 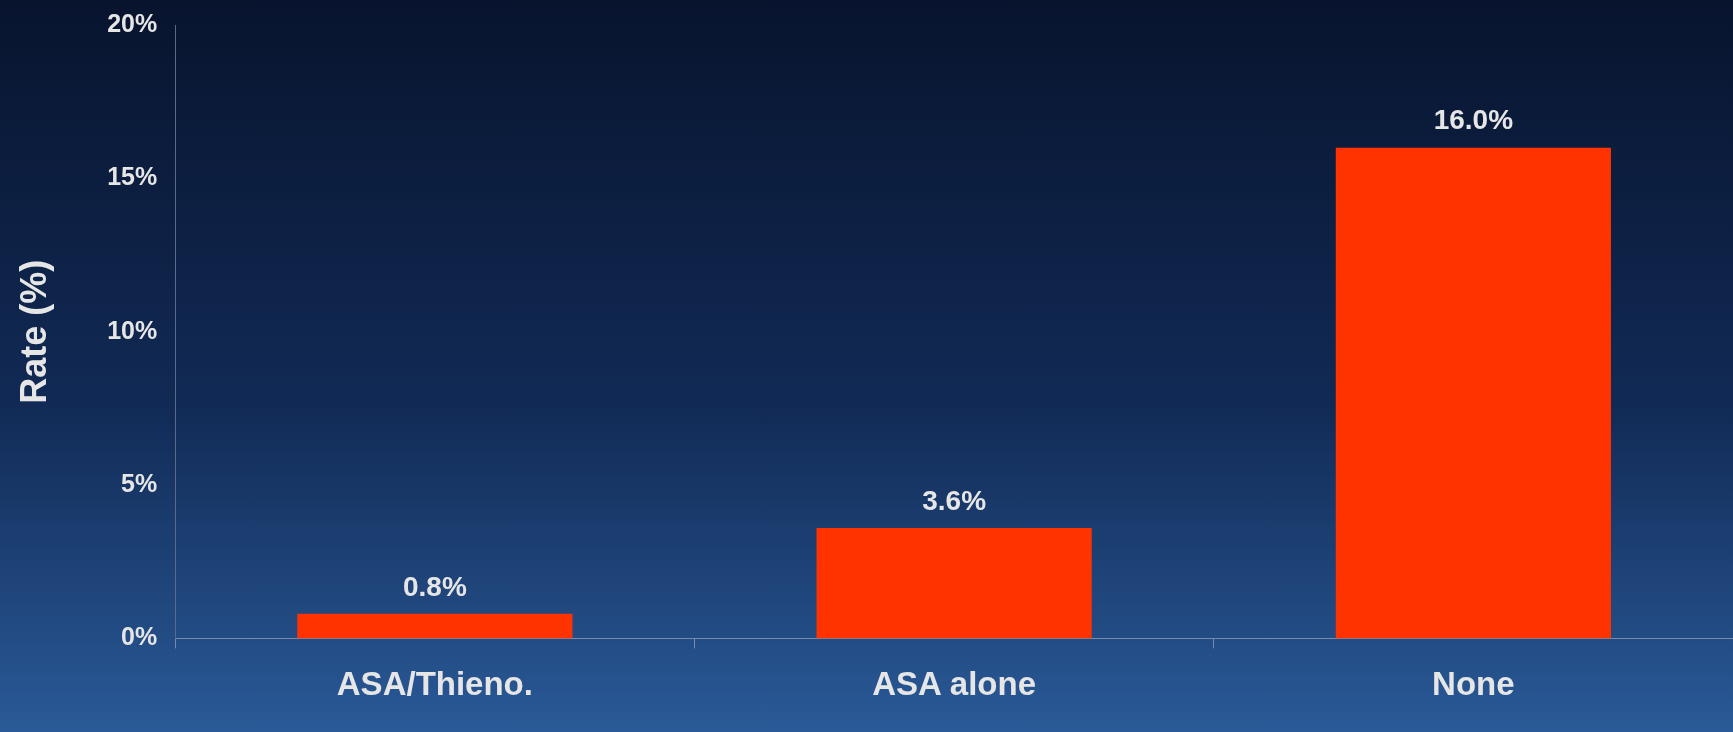 I want to click on y-tick-label: 15%, so click(x=132, y=176).